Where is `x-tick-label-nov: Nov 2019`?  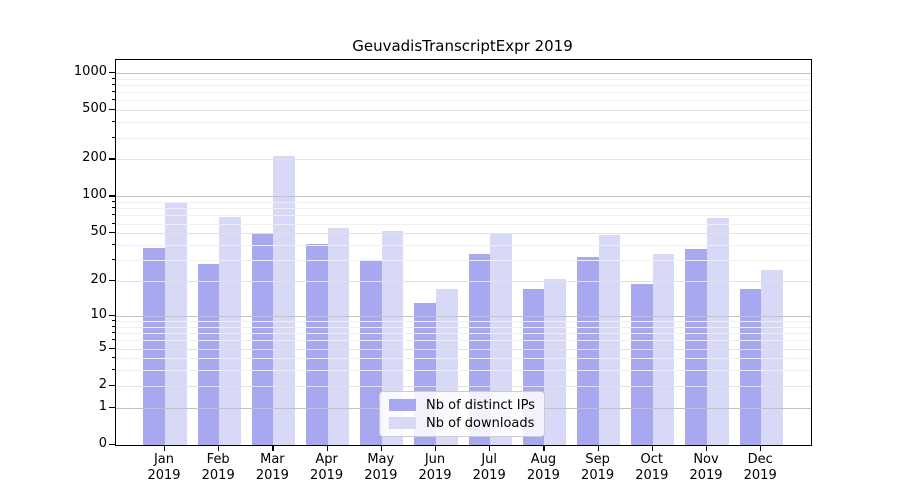 x-tick-label-nov: Nov 2019 is located at coordinates (706, 467).